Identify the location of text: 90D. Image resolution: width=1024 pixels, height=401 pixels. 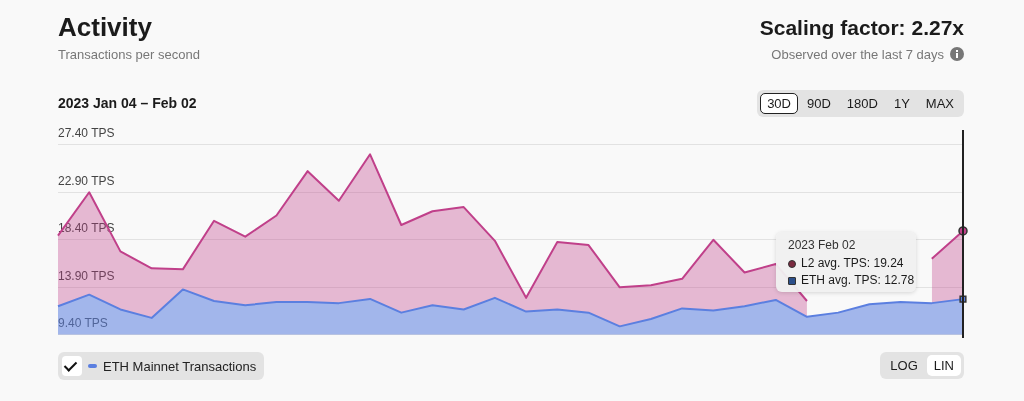
(819, 104).